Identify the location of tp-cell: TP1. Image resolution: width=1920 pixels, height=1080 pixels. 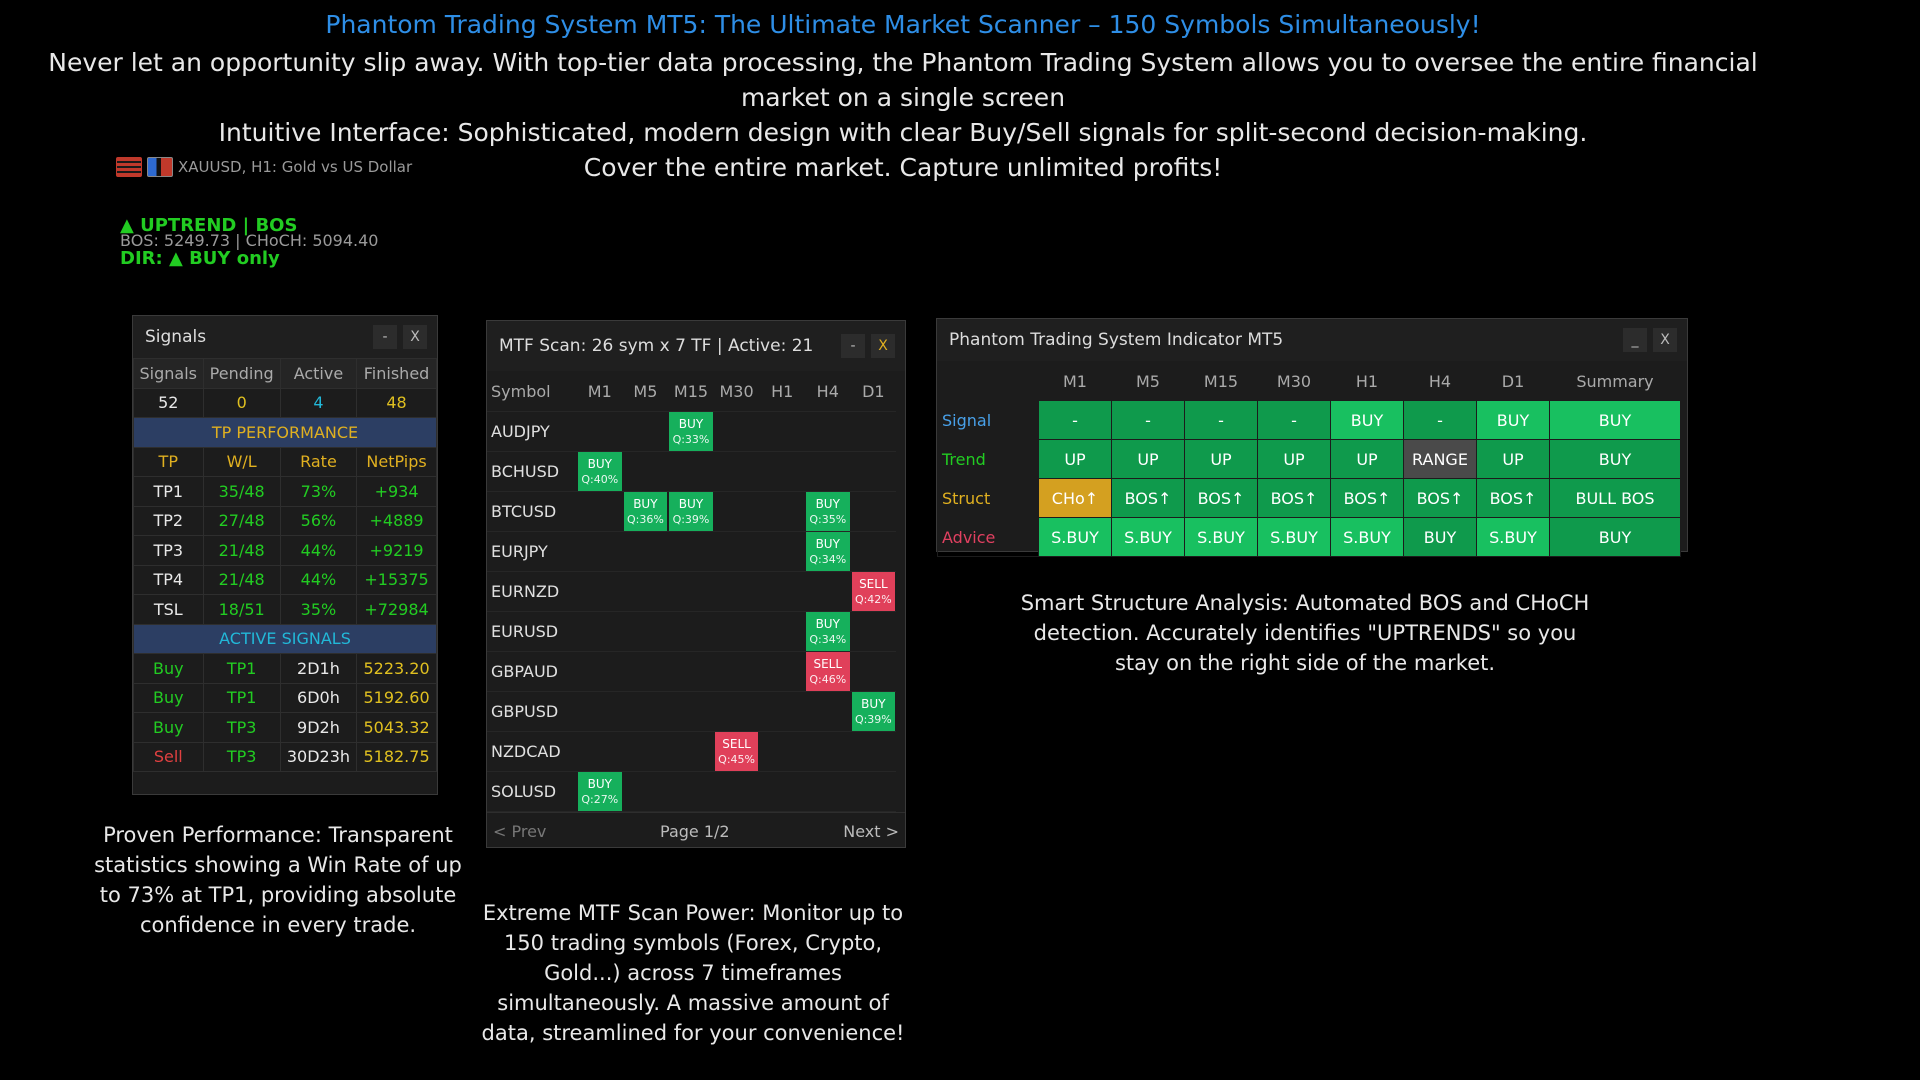
(168, 491).